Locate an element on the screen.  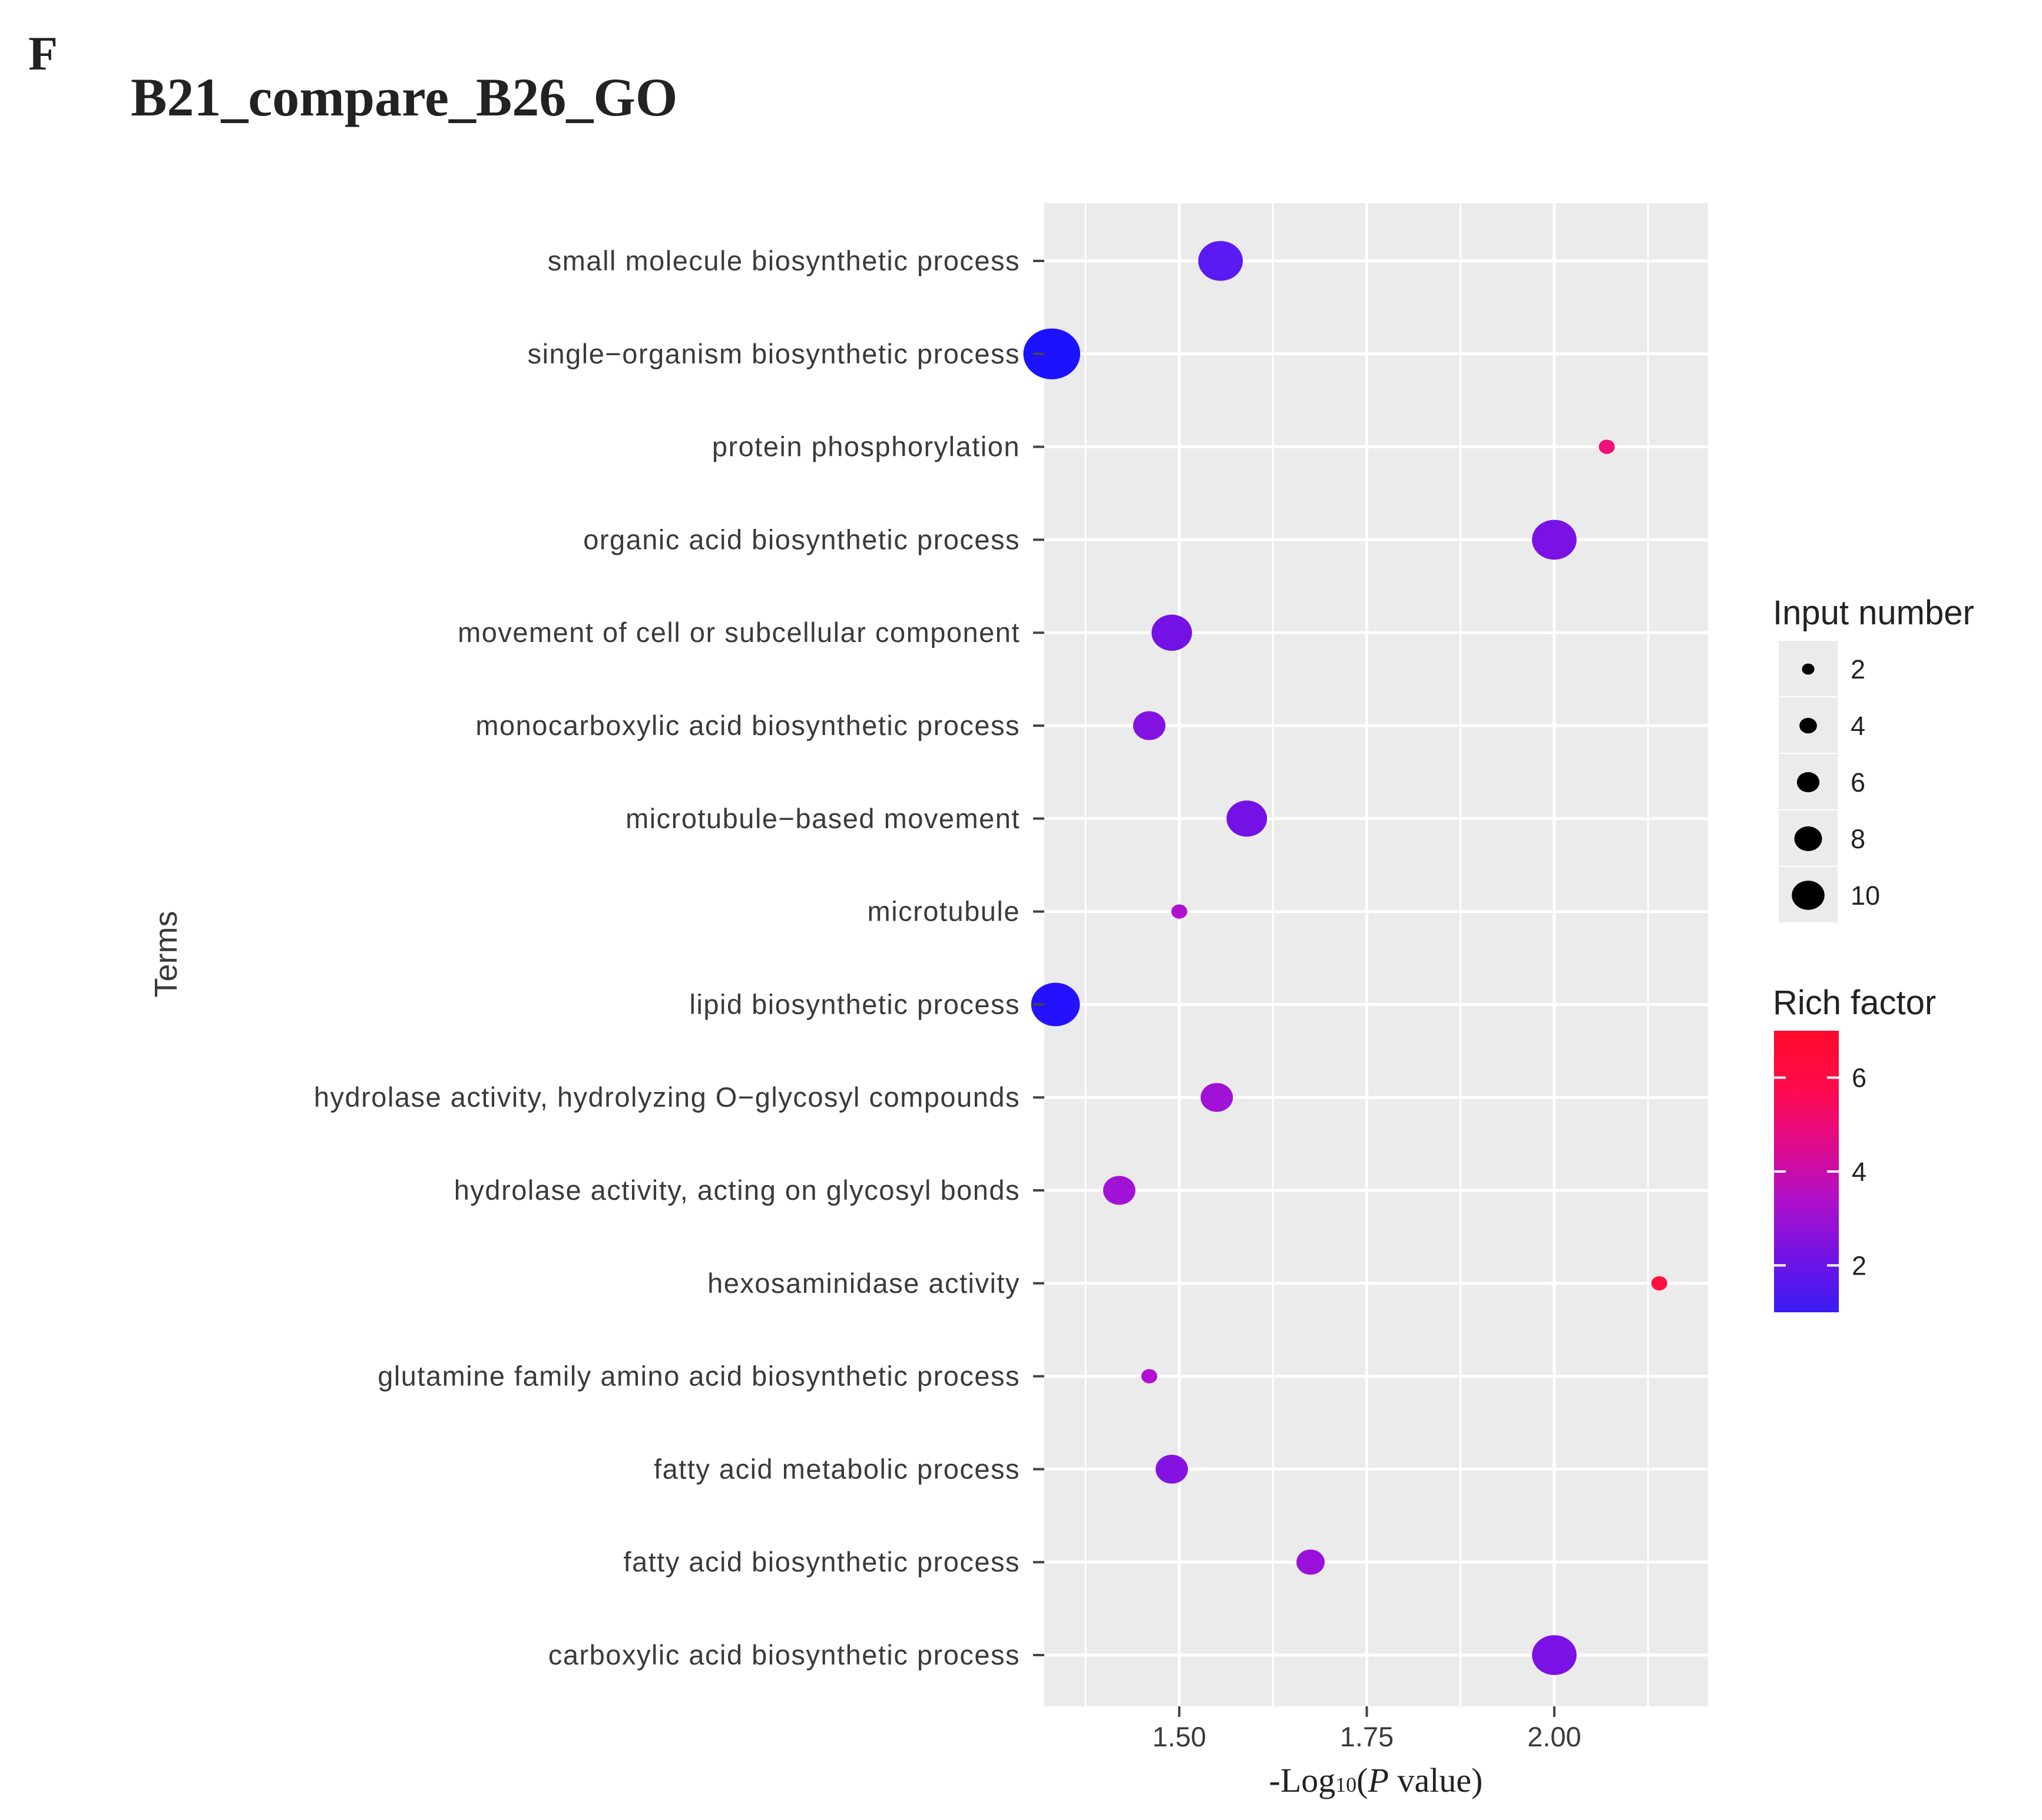
term-label: single−organism biosynthetic process is located at coordinates (774, 353).